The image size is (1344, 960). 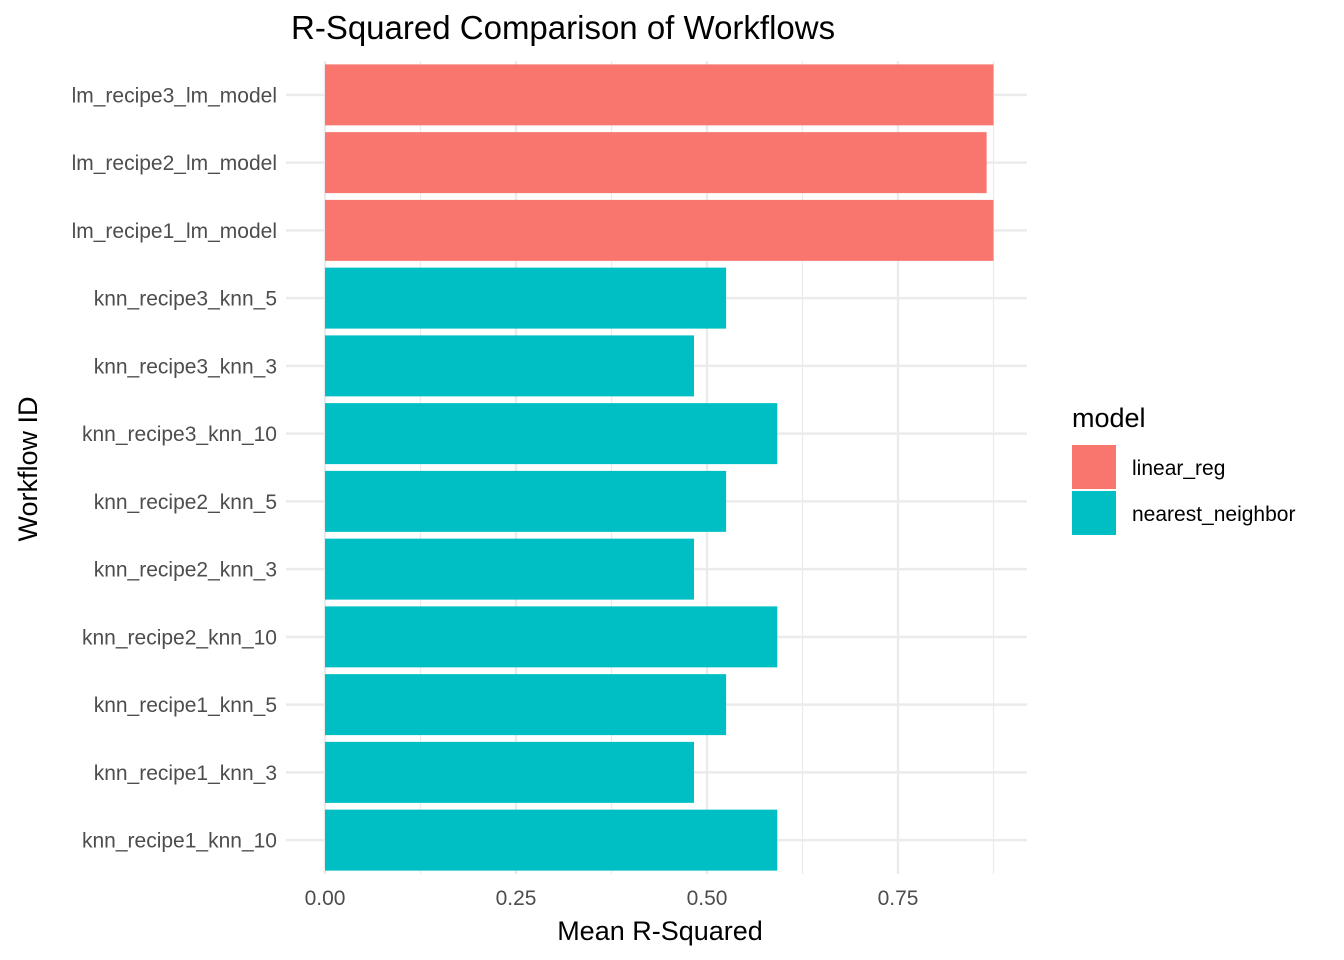 I want to click on x-tick-label: 0.25, so click(x=516, y=898).